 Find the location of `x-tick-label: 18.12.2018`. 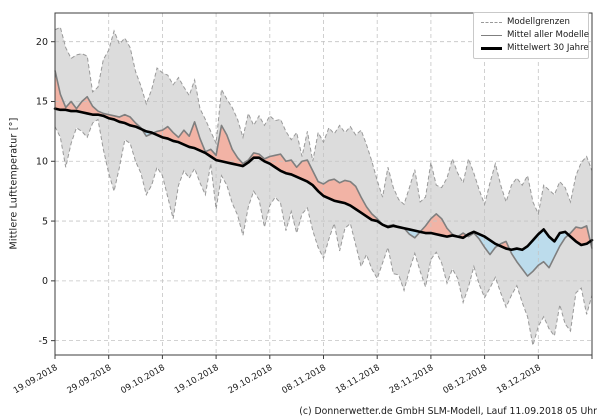

x-tick-label: 18.12.2018 is located at coordinates (519, 379).